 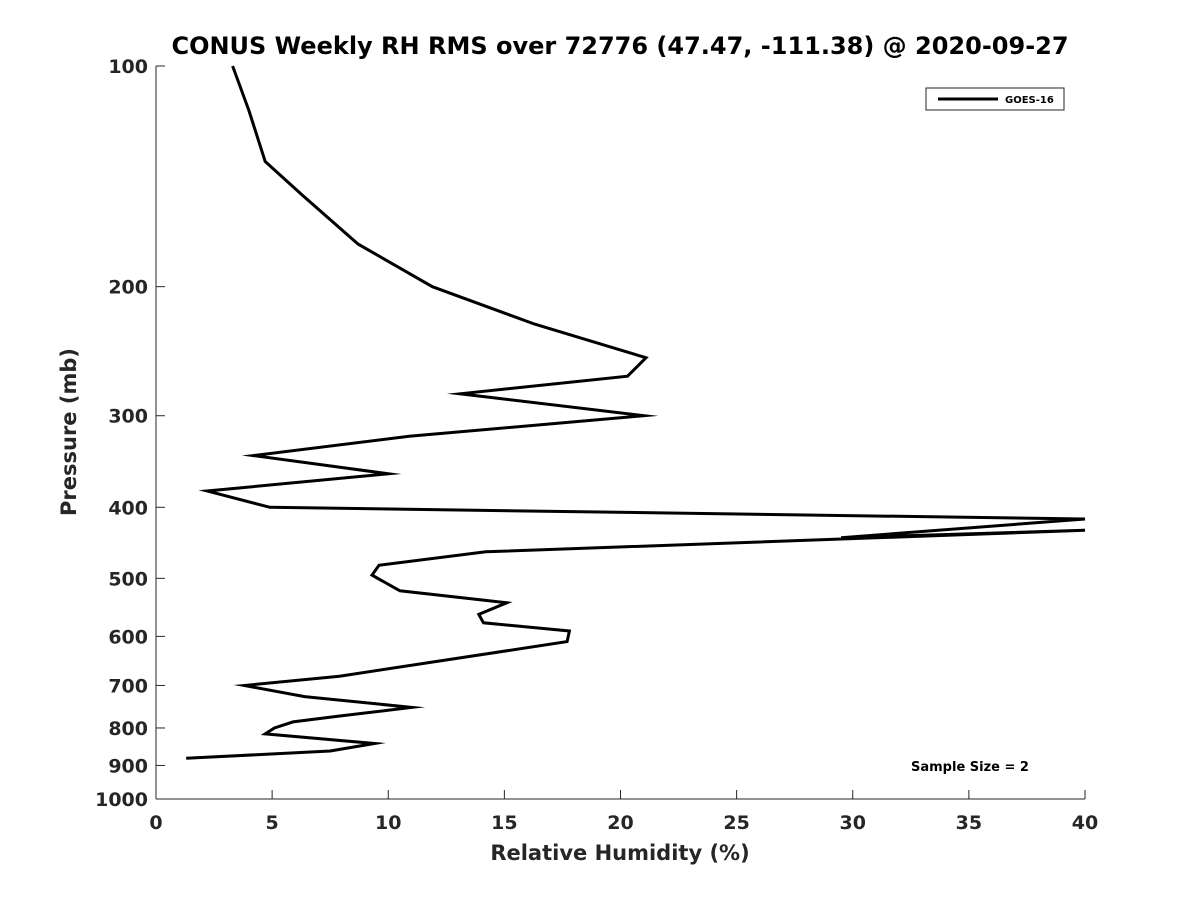 What do you see at coordinates (128, 67) in the screenshot?
I see `y-tick-label: 100` at bounding box center [128, 67].